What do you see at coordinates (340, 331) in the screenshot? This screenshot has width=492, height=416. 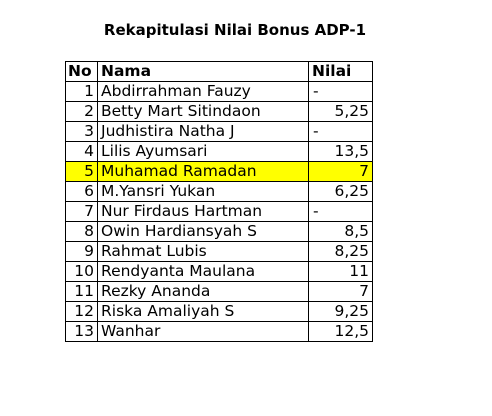 I see `cell-nilai: 12,5` at bounding box center [340, 331].